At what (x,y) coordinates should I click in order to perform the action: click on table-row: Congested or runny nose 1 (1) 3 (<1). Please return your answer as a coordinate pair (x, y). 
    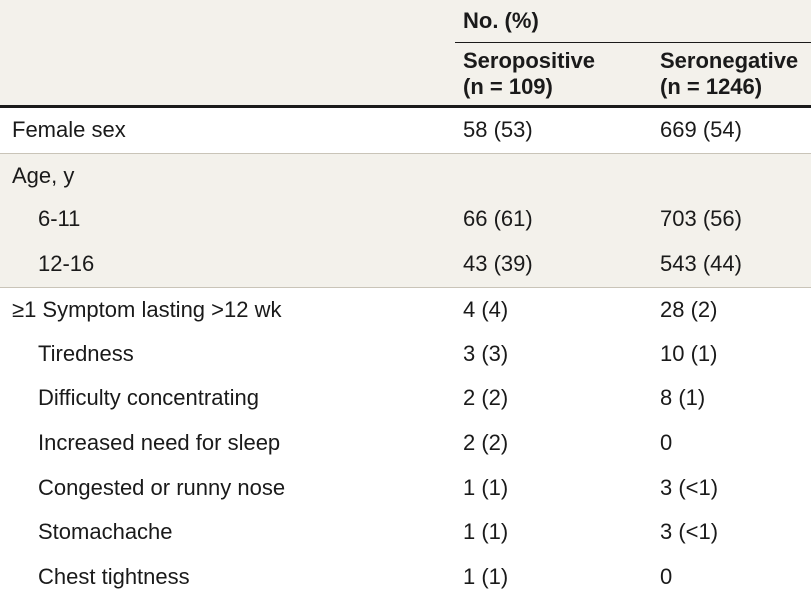
    Looking at the image, I should click on (405, 488).